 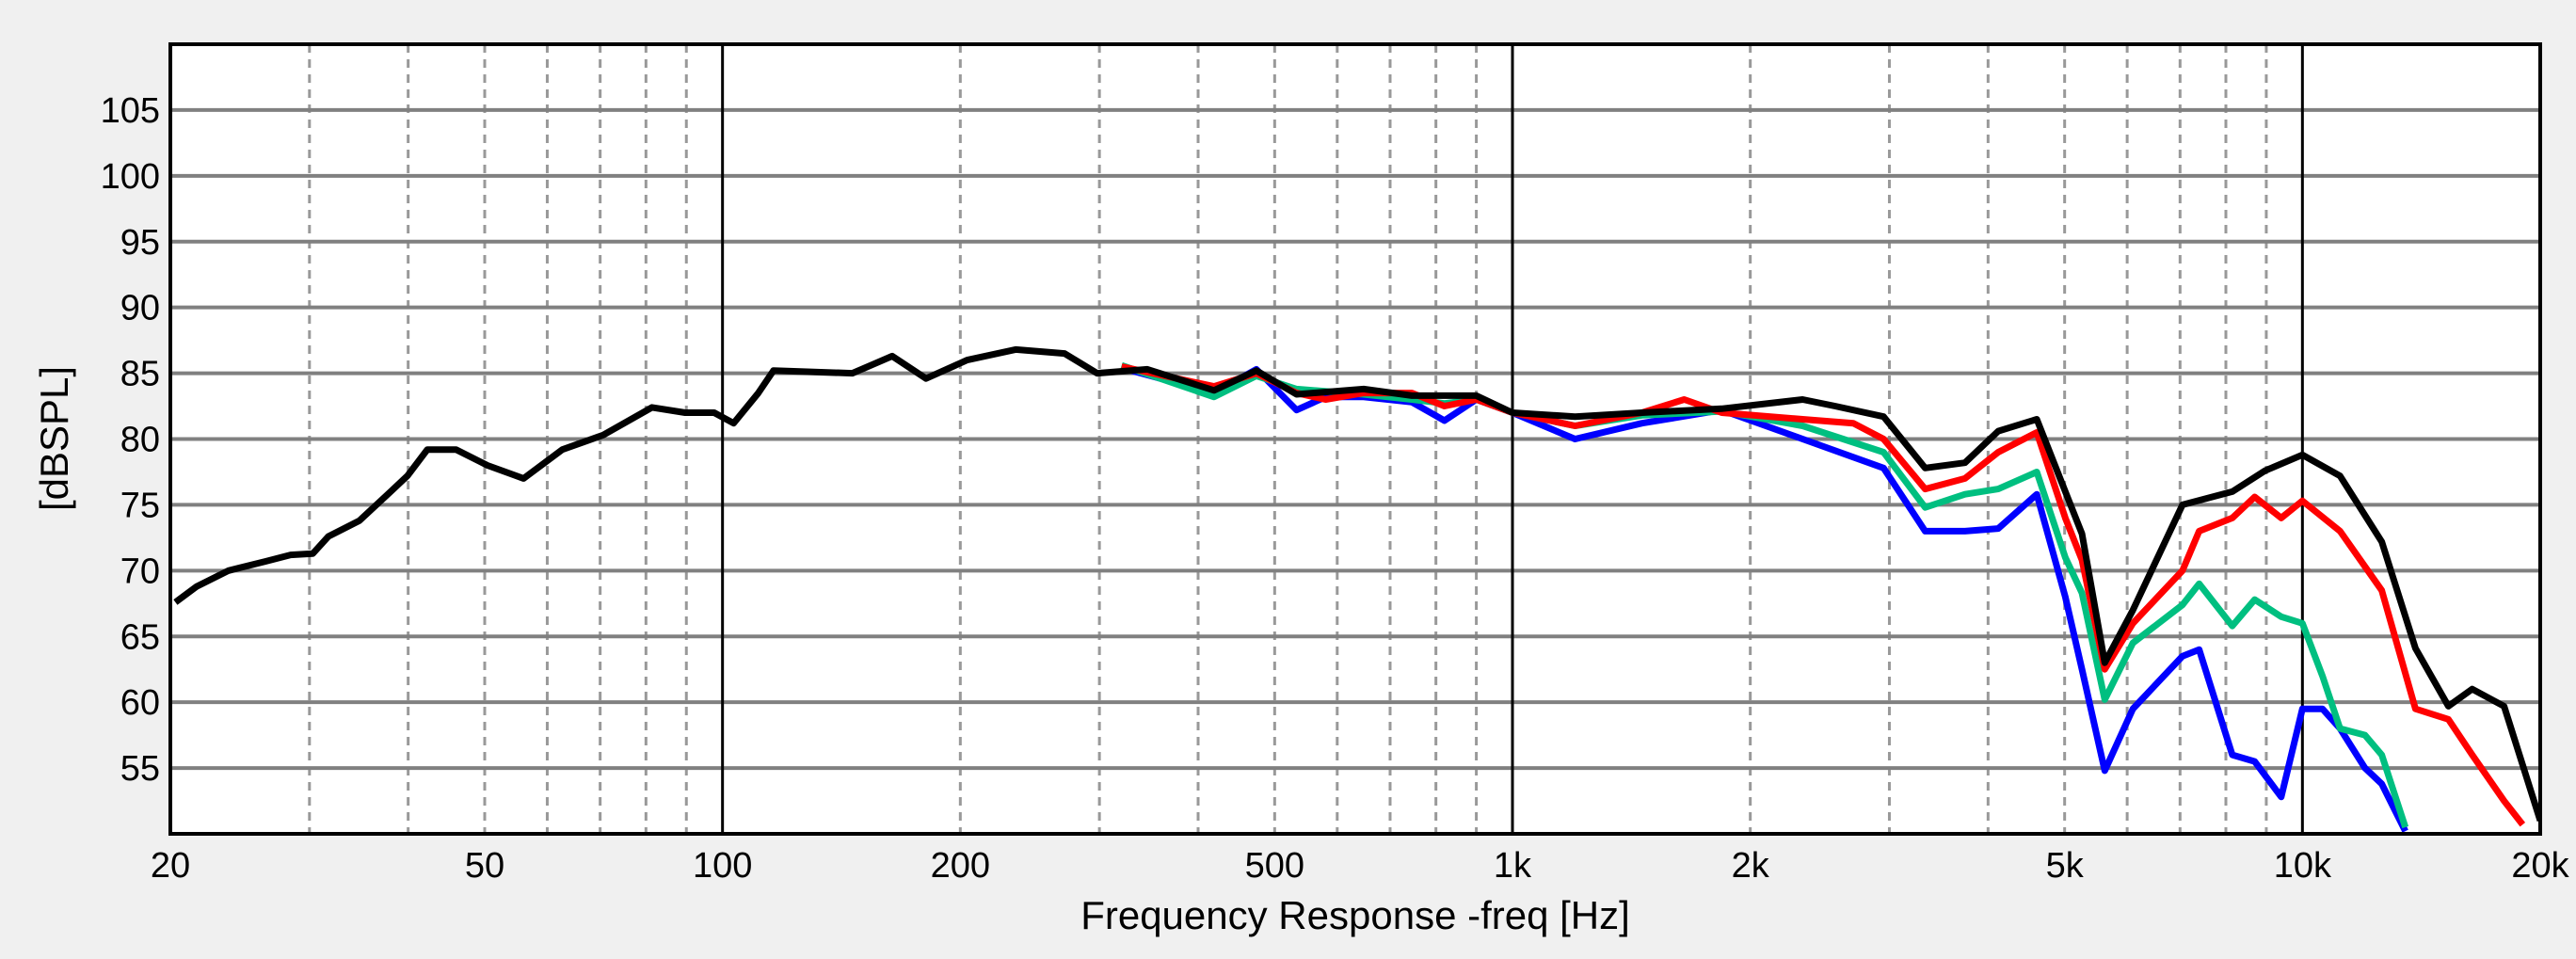 I want to click on y-tick-label: 60, so click(x=140, y=703).